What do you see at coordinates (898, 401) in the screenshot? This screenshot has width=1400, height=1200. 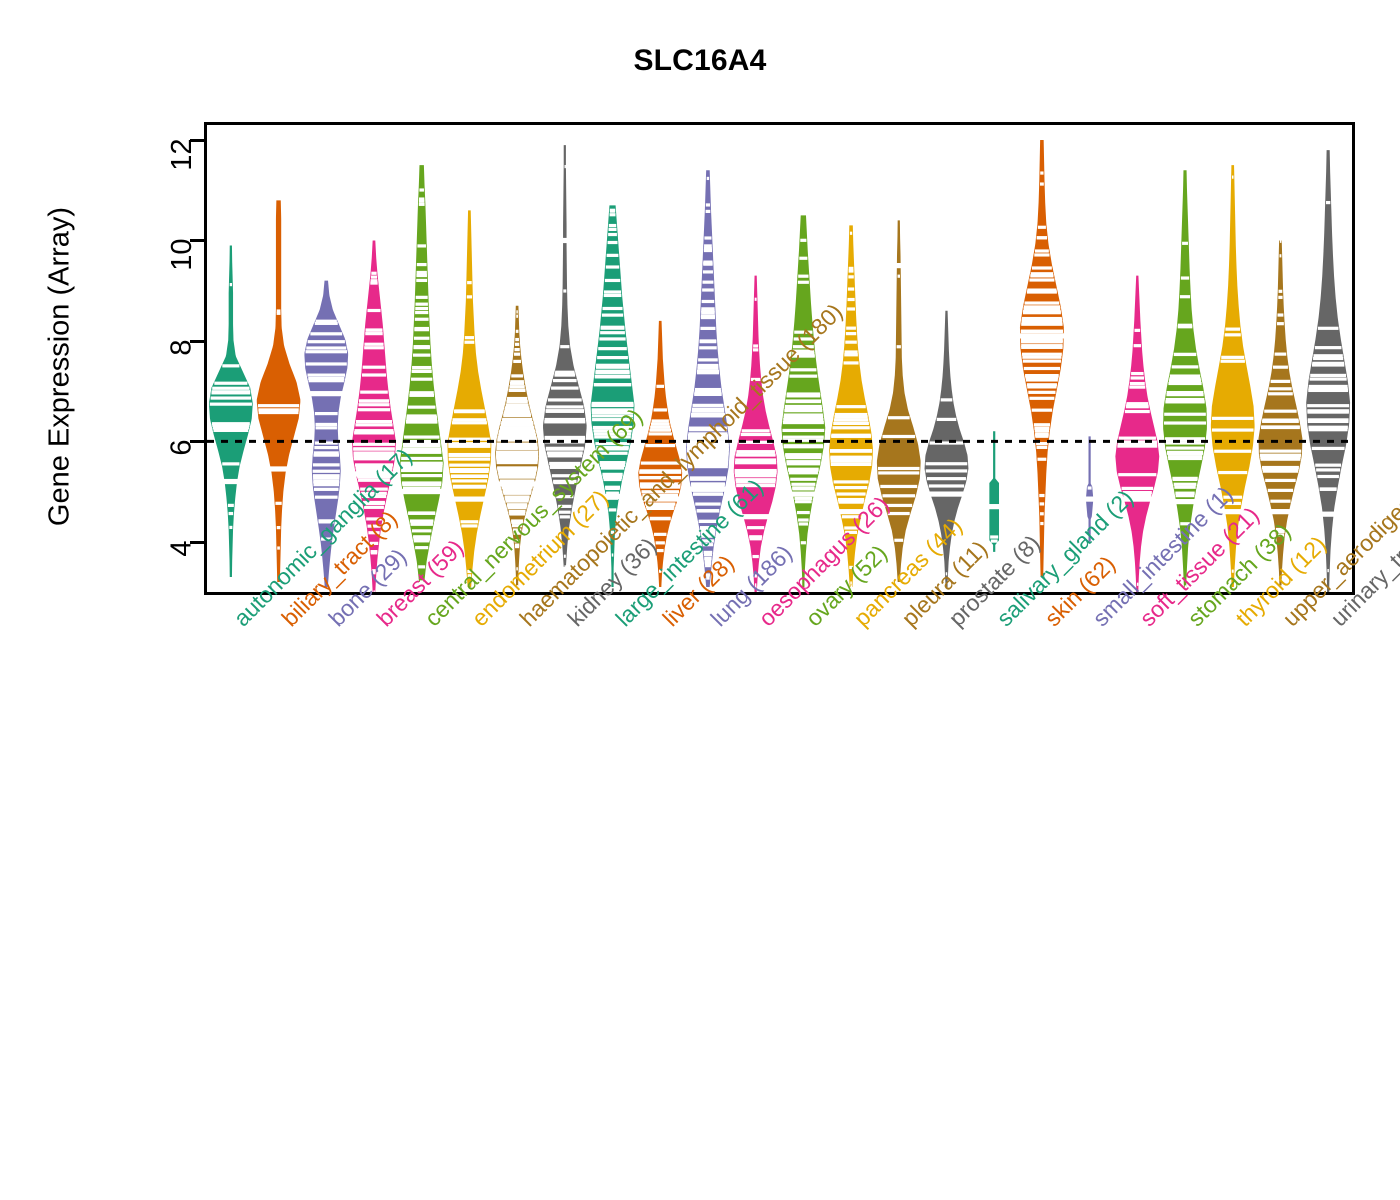 I see `violin-pleura` at bounding box center [898, 401].